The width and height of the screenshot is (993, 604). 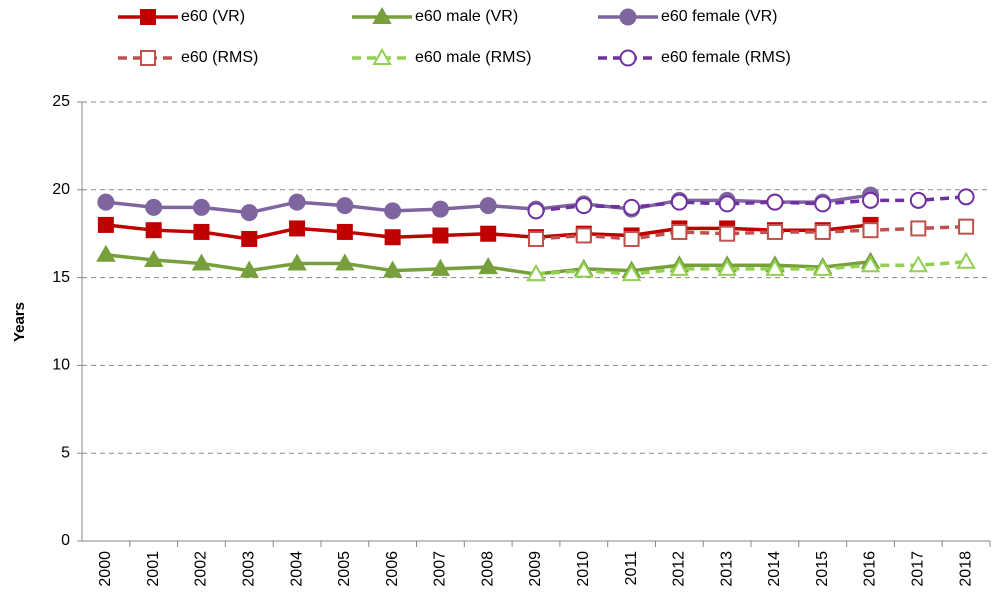 I want to click on x-tick-label: 2013, so click(x=726, y=569).